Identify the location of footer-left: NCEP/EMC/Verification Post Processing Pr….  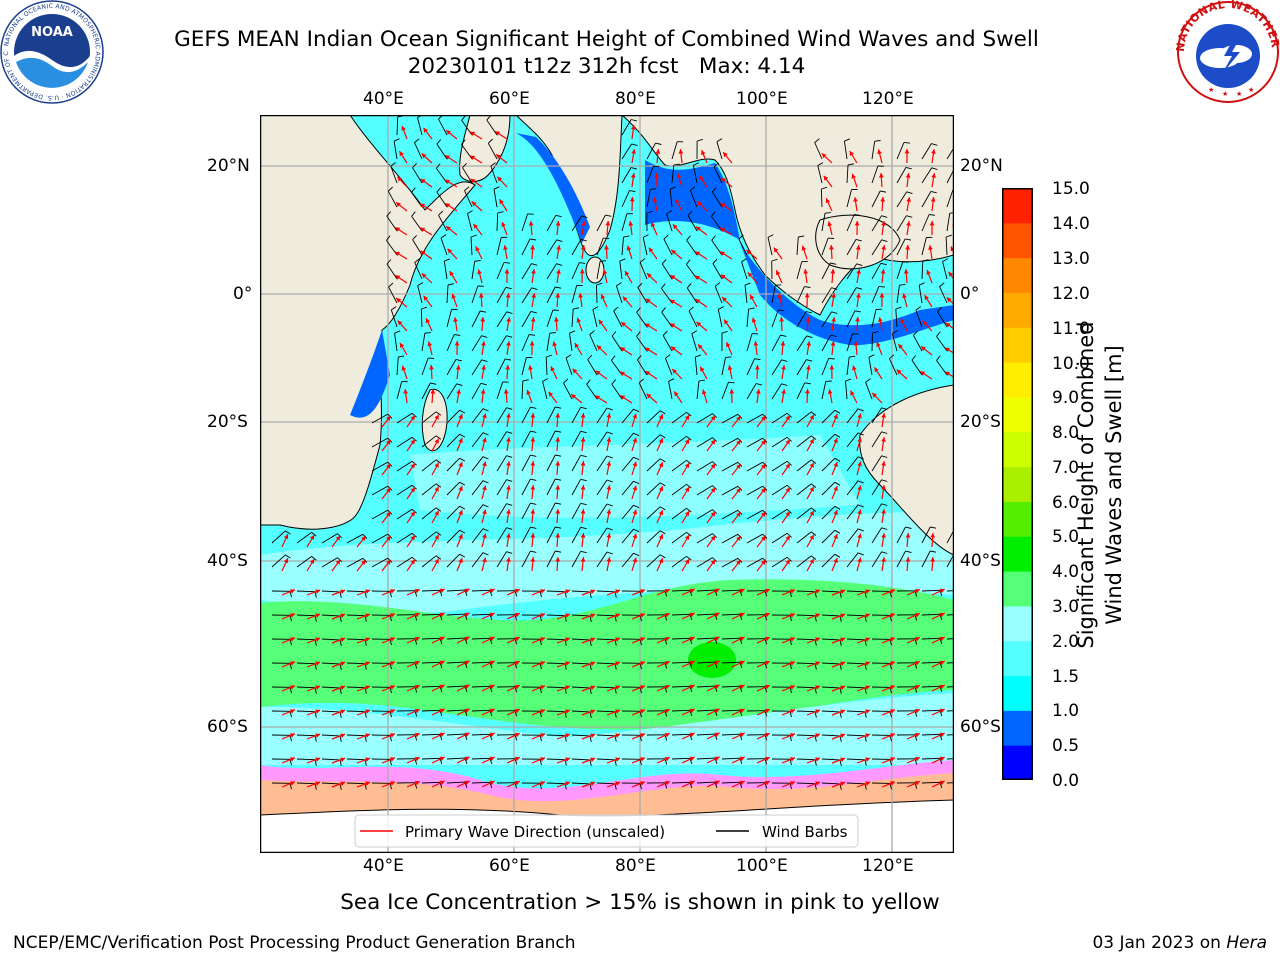
(294, 943).